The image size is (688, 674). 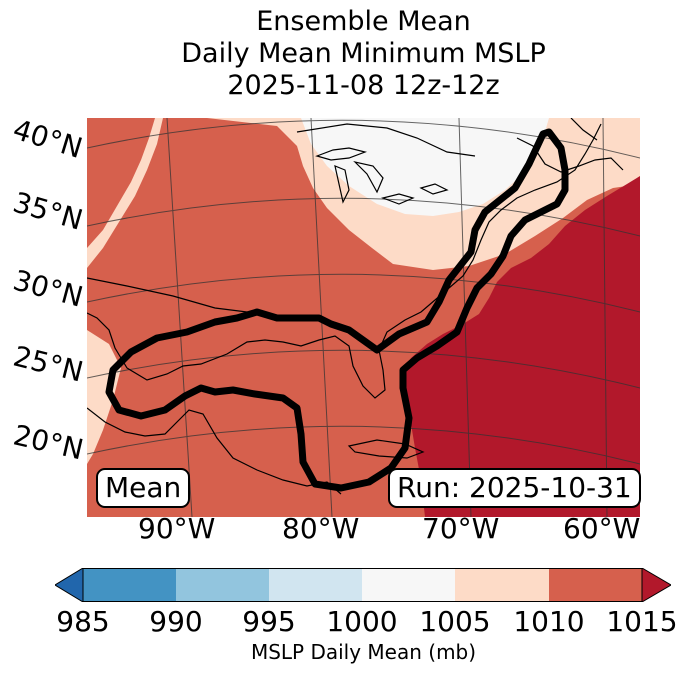 I want to click on run-date-box: Run: 2025-10-31, so click(x=514, y=488).